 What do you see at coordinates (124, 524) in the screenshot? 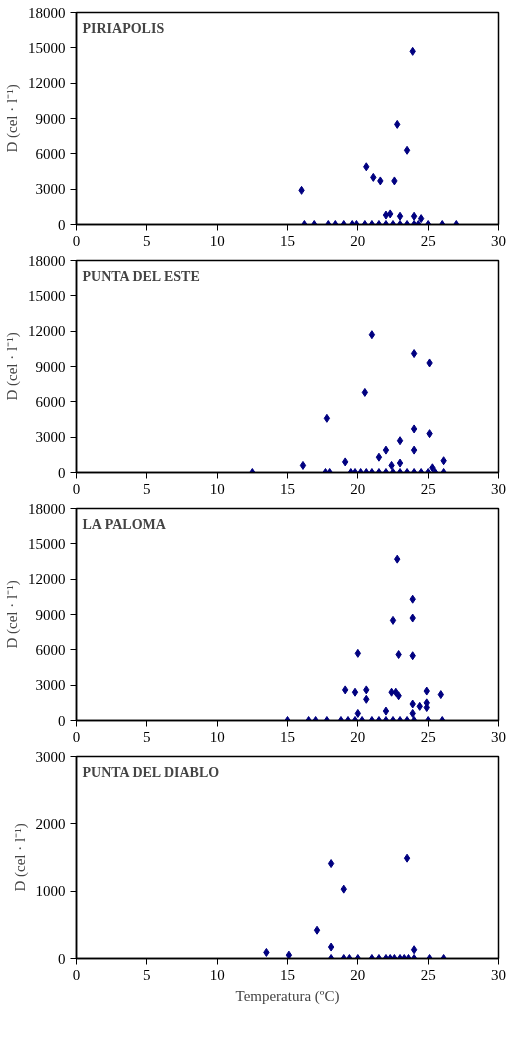
I see `text: LA PALOMA` at bounding box center [124, 524].